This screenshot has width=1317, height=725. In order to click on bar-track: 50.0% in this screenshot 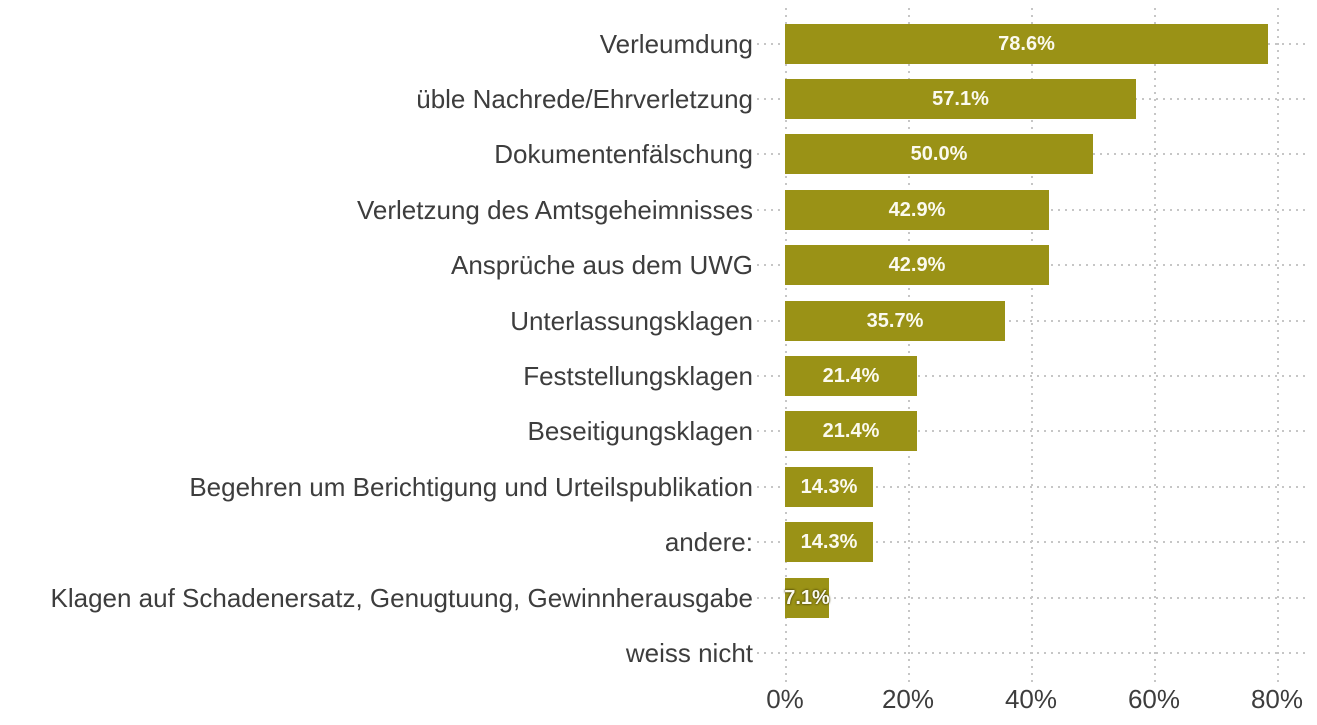, I will do `click(1051, 154)`.